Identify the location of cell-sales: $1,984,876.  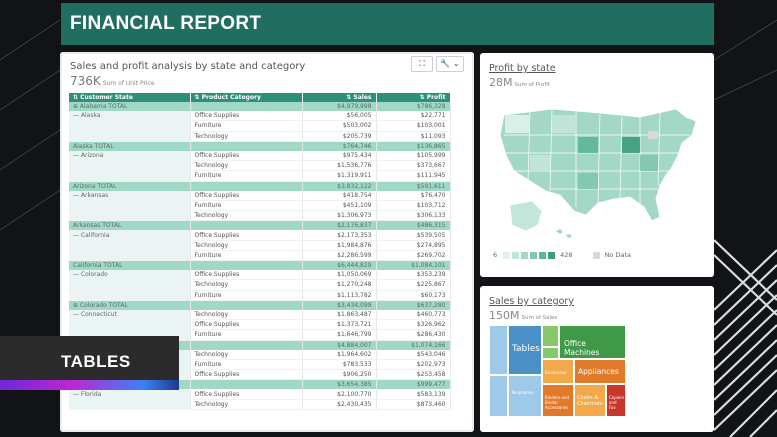
(339, 245).